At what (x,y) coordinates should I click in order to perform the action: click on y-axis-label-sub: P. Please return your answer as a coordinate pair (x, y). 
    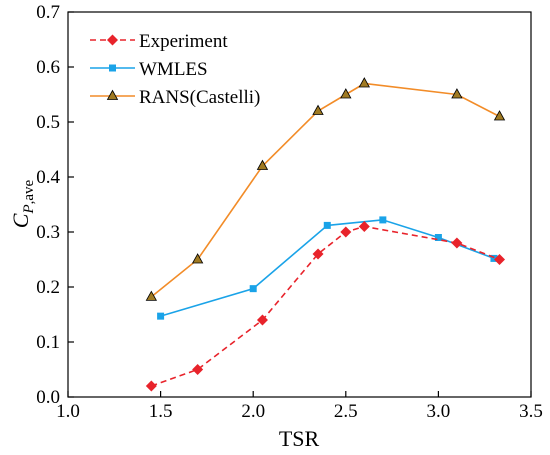
    Looking at the image, I should click on (29, 209).